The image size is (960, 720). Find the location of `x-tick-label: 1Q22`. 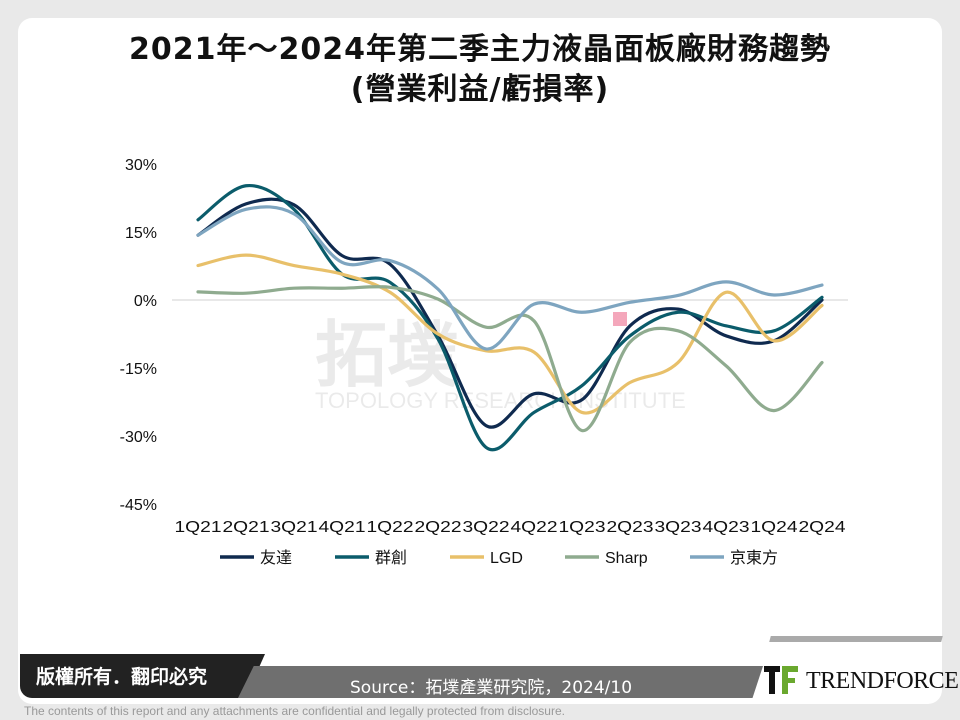

x-tick-label: 1Q22 is located at coordinates (390, 527).